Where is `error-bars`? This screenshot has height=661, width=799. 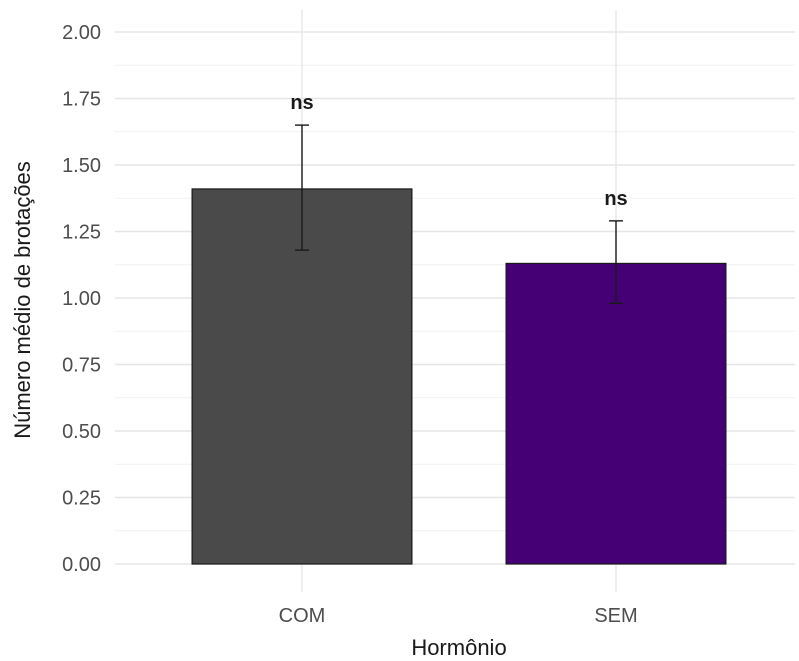
error-bars is located at coordinates (459, 214).